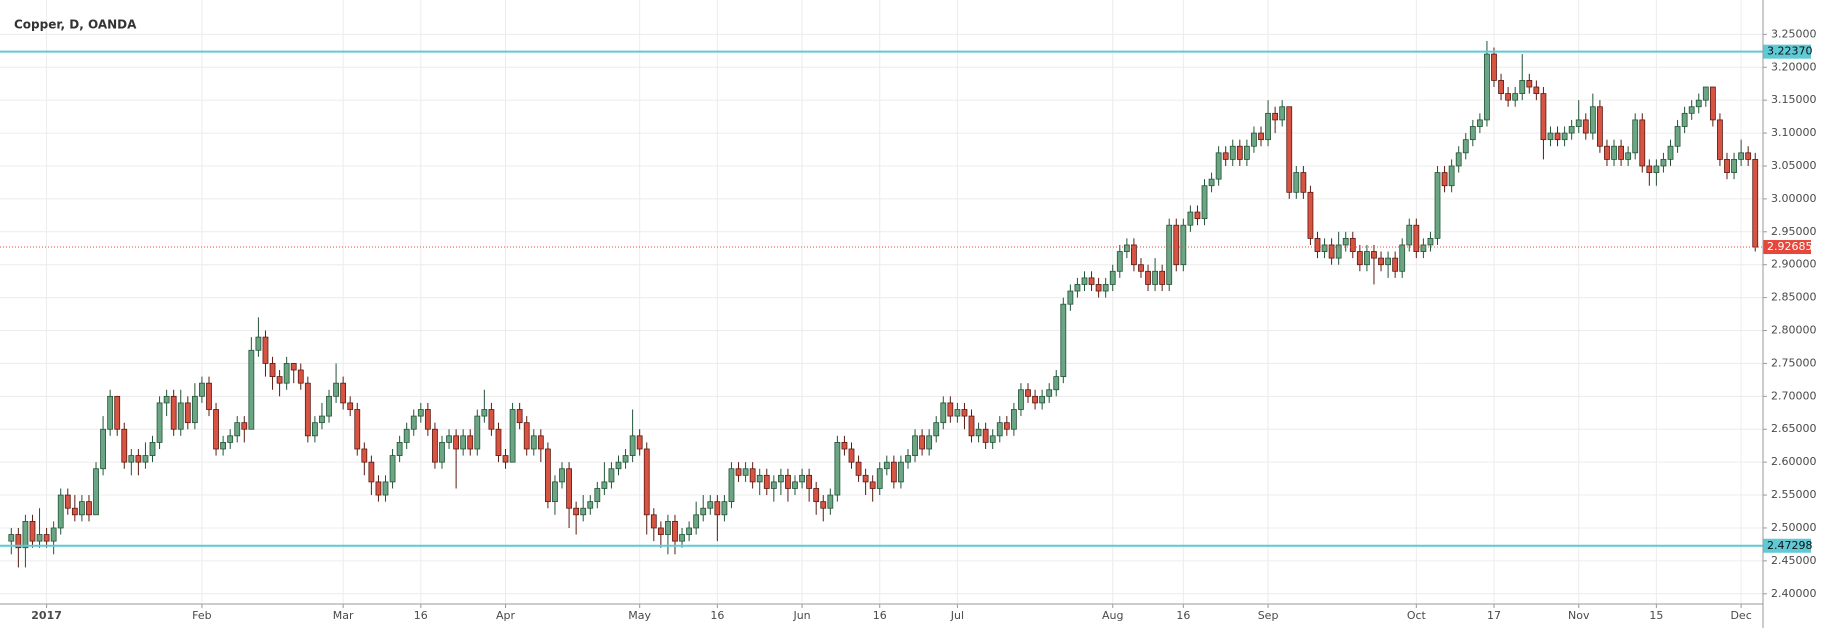 The image size is (1824, 628). I want to click on price-label: 2.47298, so click(1790, 545).